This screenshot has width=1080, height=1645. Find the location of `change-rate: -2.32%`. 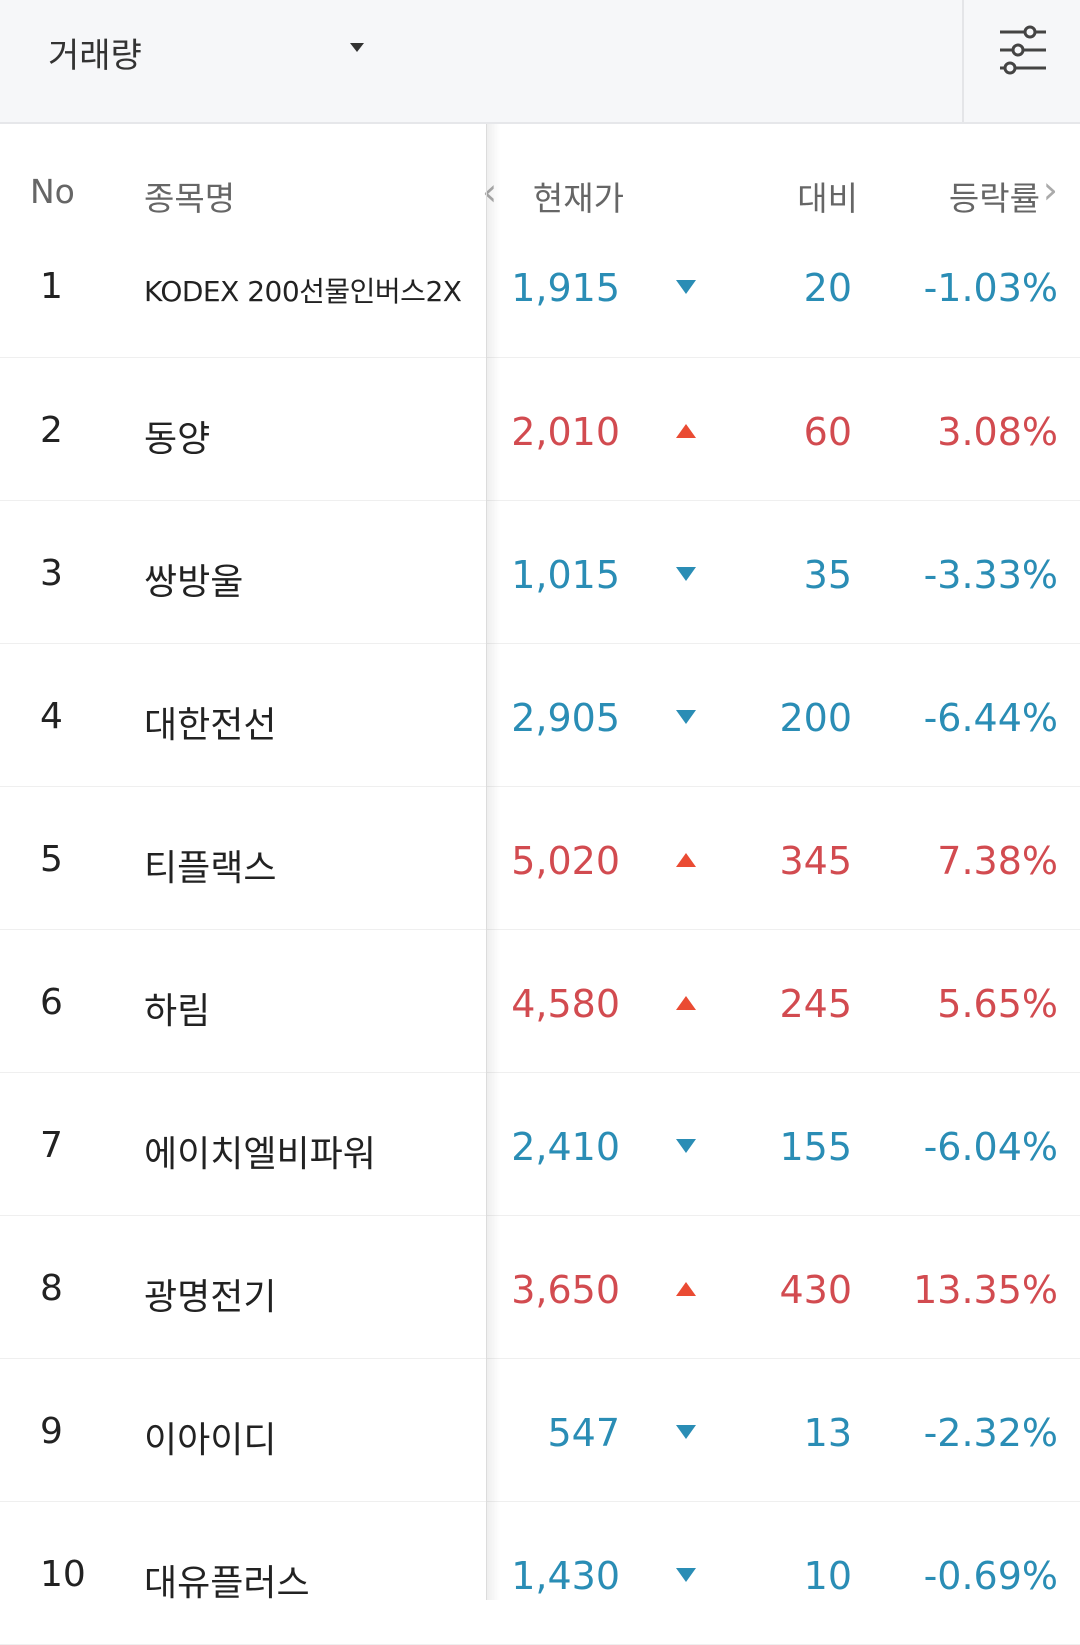

change-rate: -2.32% is located at coordinates (990, 1433).